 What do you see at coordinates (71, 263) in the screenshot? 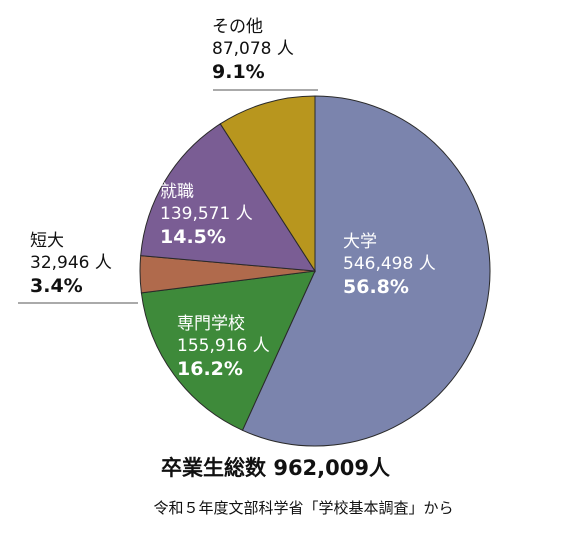
I see `slice-count-2: 32,946 人` at bounding box center [71, 263].